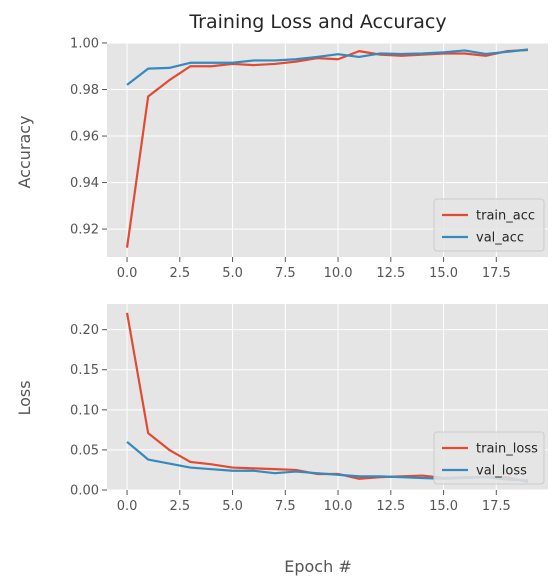 This screenshot has height=577, width=555. Describe the element at coordinates (338, 506) in the screenshot. I see `loss-x-tick-label: 10.0` at that location.